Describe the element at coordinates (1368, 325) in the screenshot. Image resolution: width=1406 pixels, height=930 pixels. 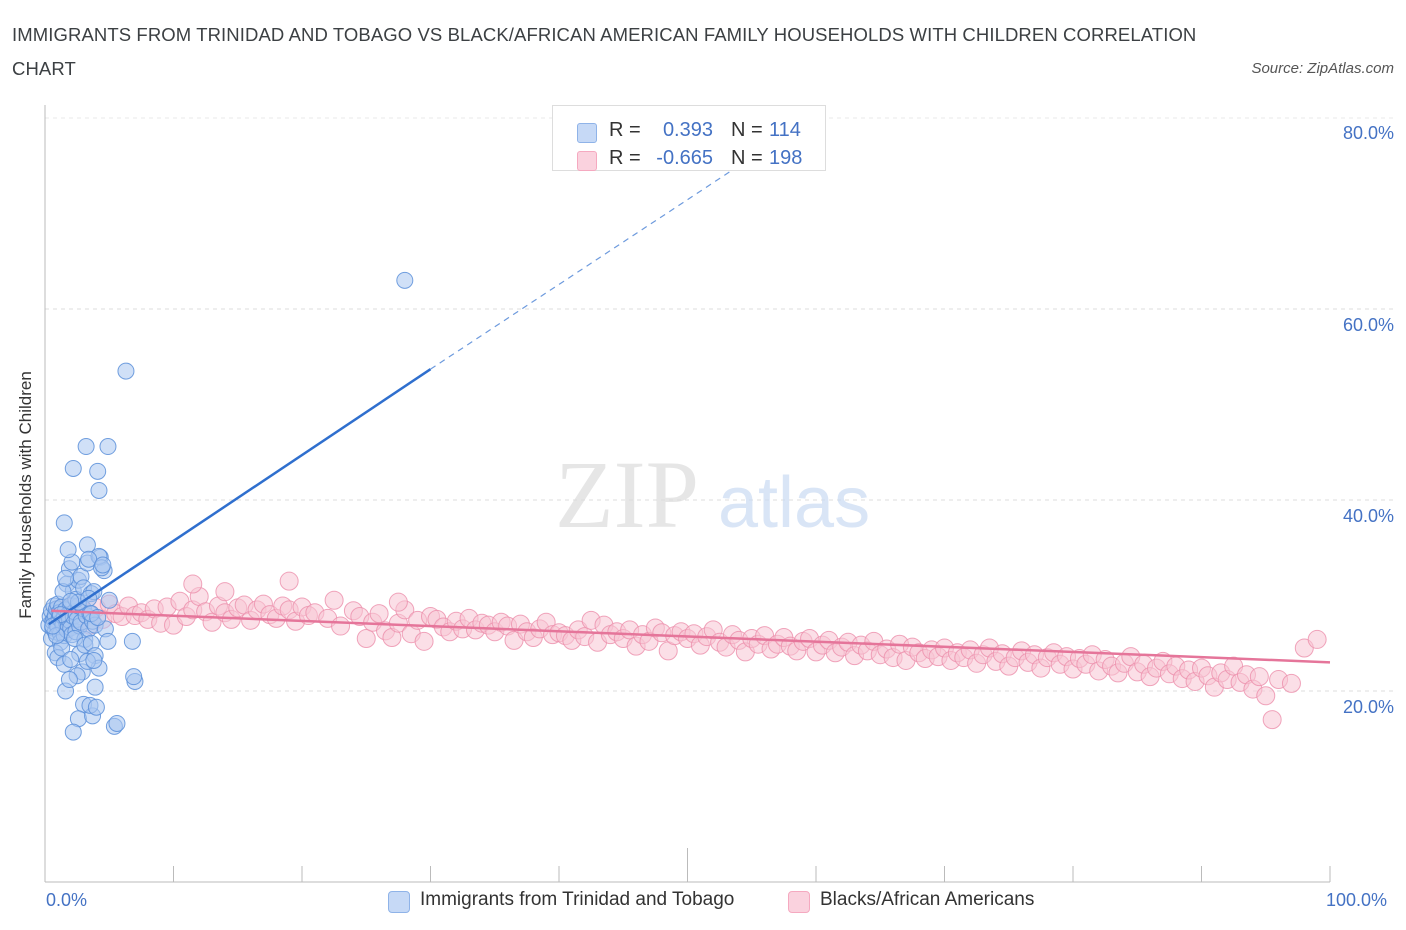
I see `y-tick-label-60: 60.0%` at that location.